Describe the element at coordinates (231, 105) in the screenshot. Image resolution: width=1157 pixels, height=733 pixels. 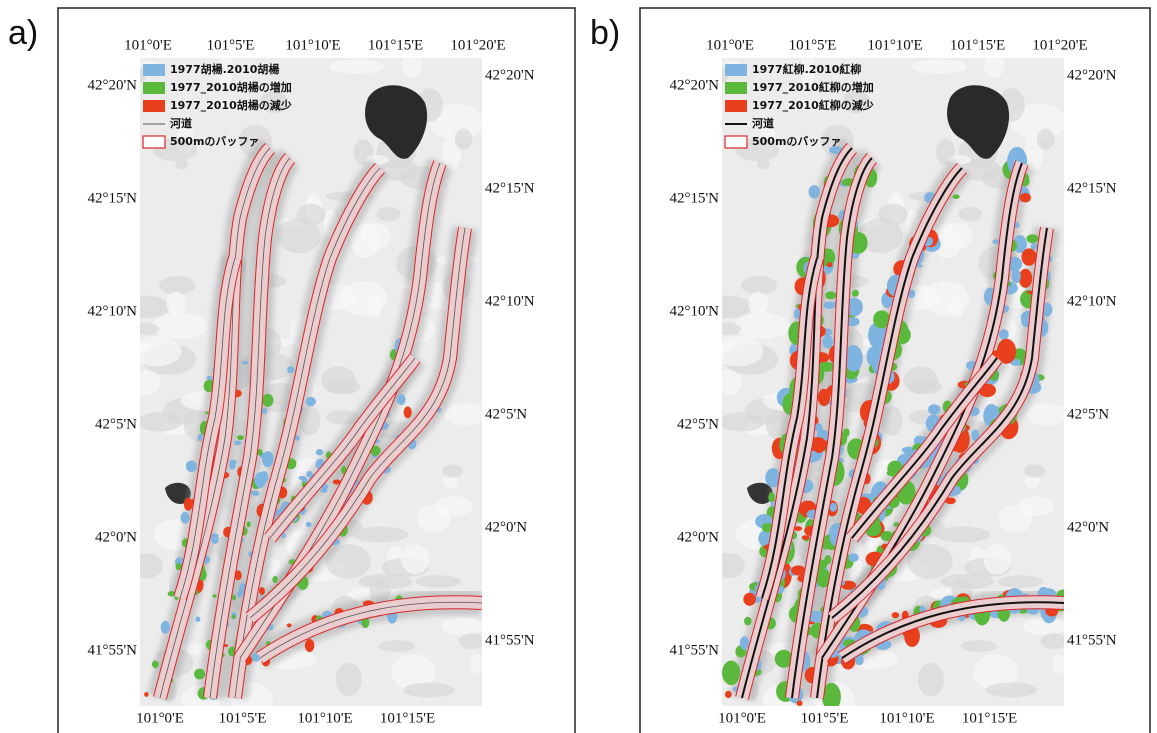
I see `legend-label: 1977_2010胡楊の減少` at that location.